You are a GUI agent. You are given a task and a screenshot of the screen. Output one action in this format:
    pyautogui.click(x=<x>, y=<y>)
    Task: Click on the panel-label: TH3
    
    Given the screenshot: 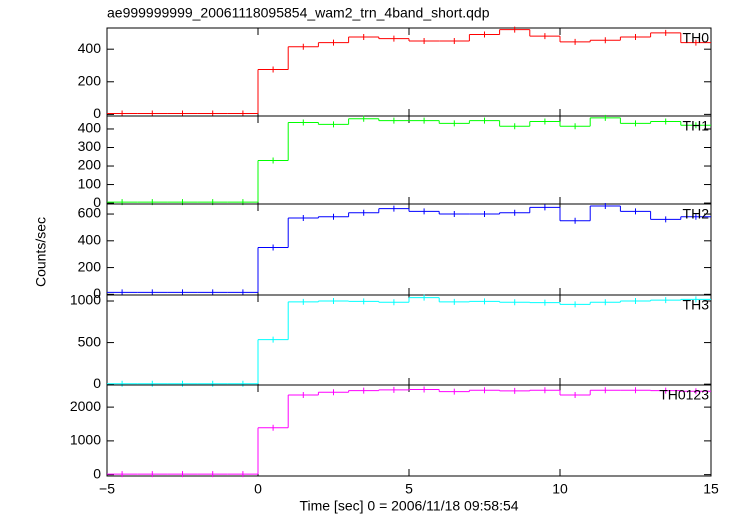 What is the action you would take?
    pyautogui.click(x=696, y=305)
    